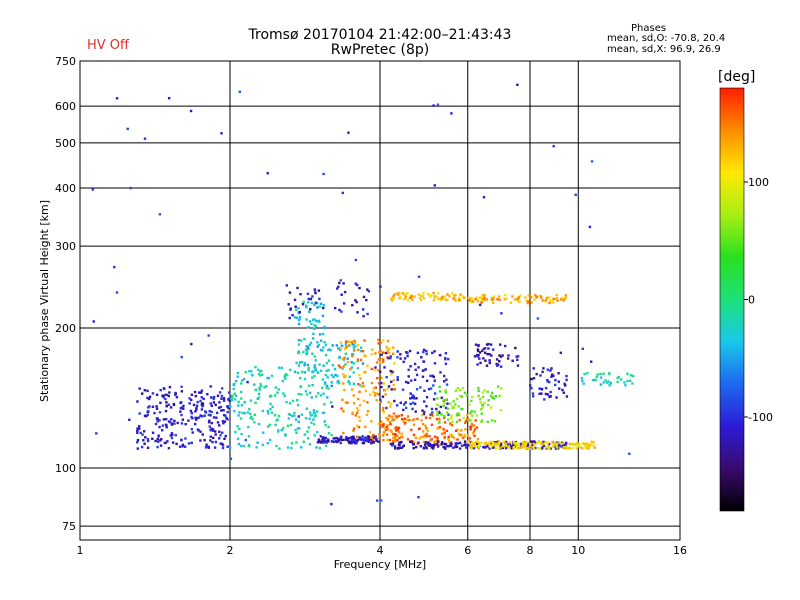 This screenshot has width=800, height=600. Describe the element at coordinates (230, 550) in the screenshot. I see `x-tick-label: 2` at that location.